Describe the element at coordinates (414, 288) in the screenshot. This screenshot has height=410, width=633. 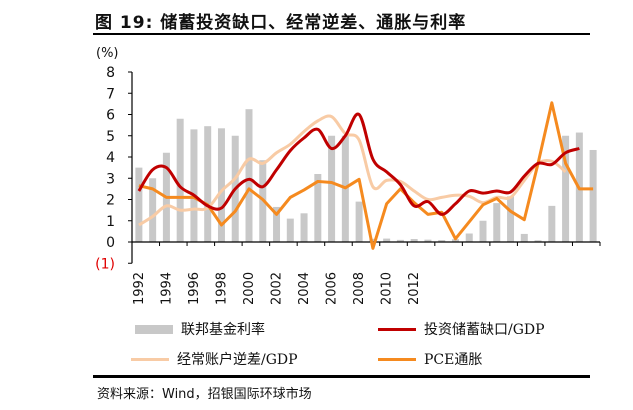
I see `x-tick-label: 2012` at that location.